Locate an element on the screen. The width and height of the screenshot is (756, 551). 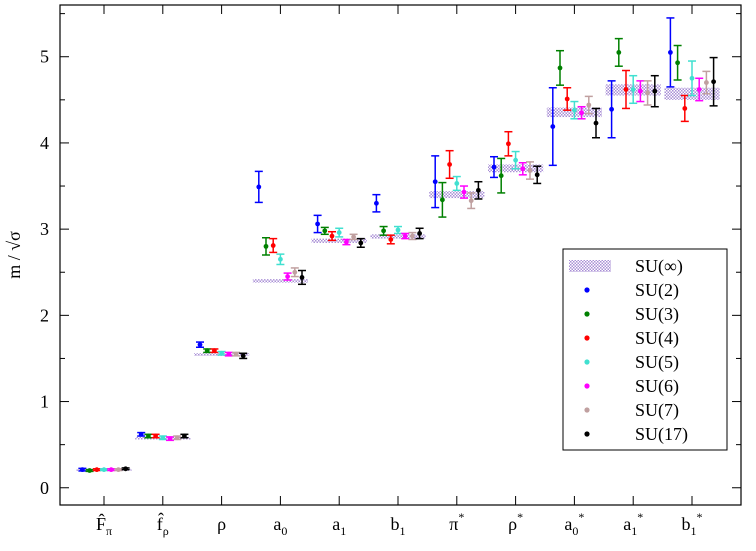
legend-label: SU(3) is located at coordinates (657, 314).